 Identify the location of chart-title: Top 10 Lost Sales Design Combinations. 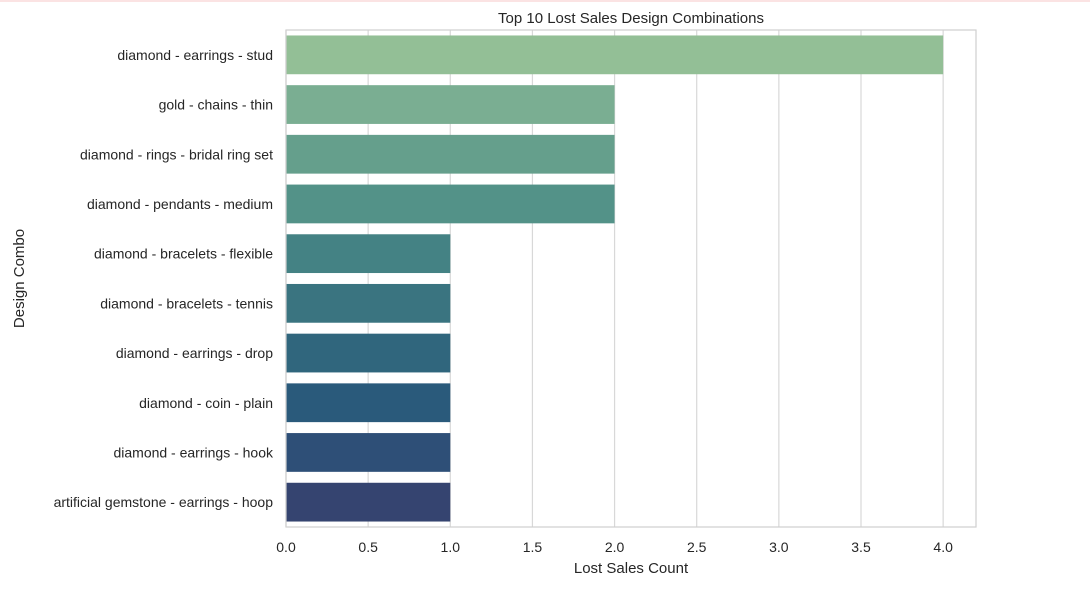
(631, 18).